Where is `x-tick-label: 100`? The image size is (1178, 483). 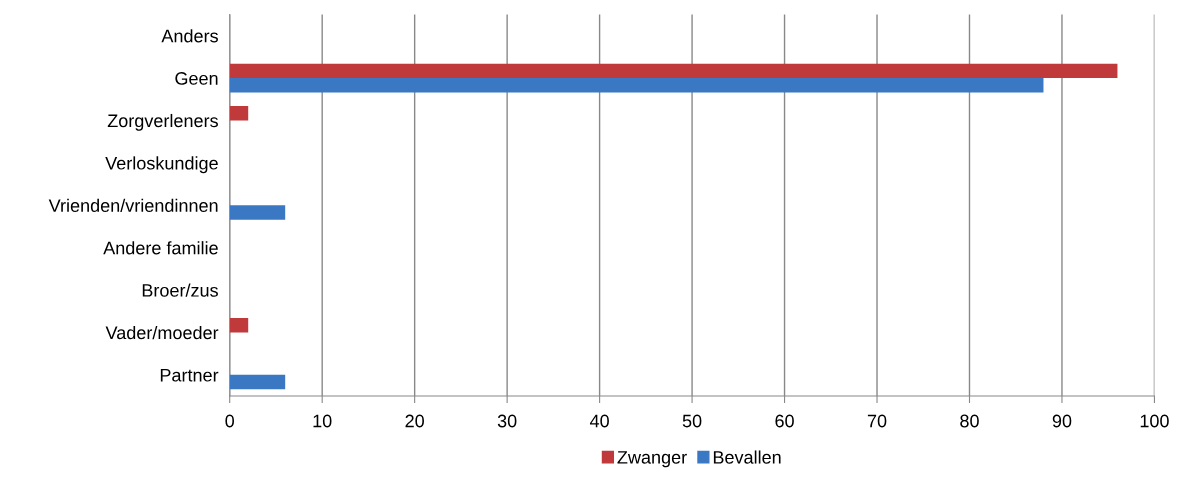 x-tick-label: 100 is located at coordinates (1154, 421).